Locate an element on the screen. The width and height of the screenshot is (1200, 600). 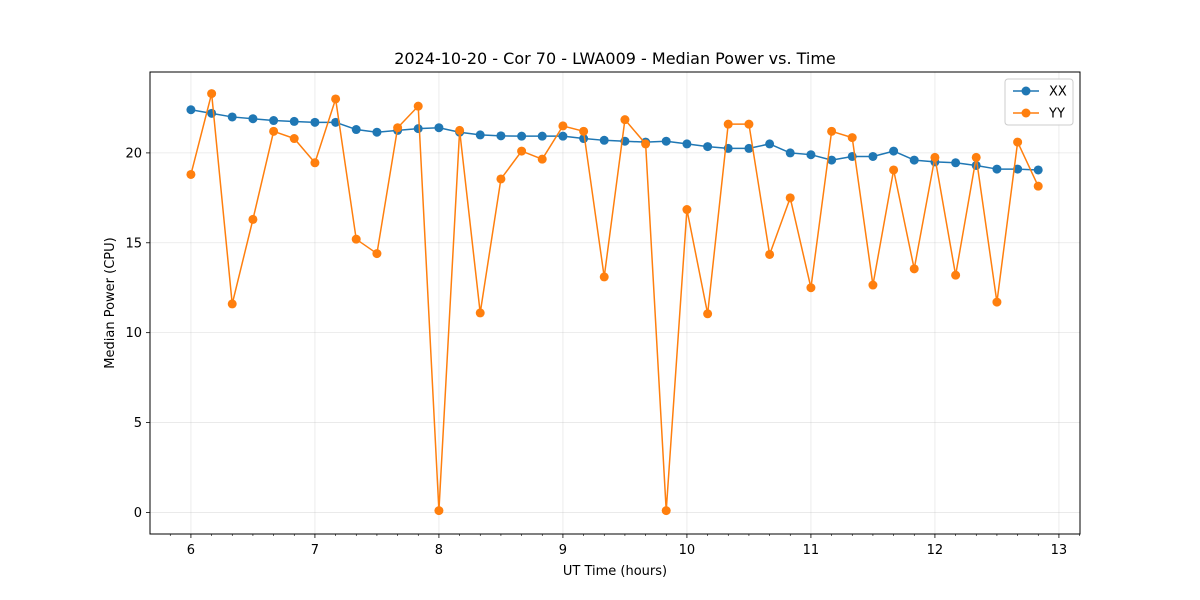
x-tick-label: 11 is located at coordinates (811, 550).